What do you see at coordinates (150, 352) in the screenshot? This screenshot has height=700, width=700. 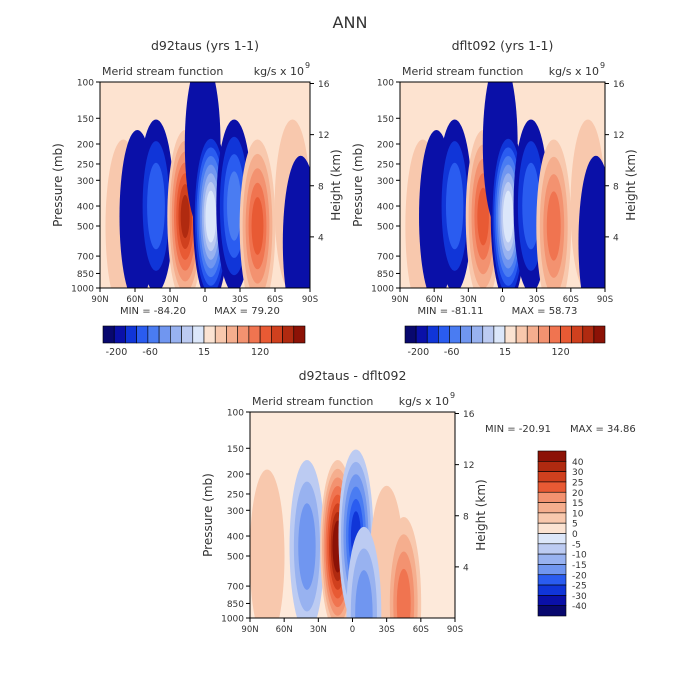 I see `colorbar-label: -60` at bounding box center [150, 352].